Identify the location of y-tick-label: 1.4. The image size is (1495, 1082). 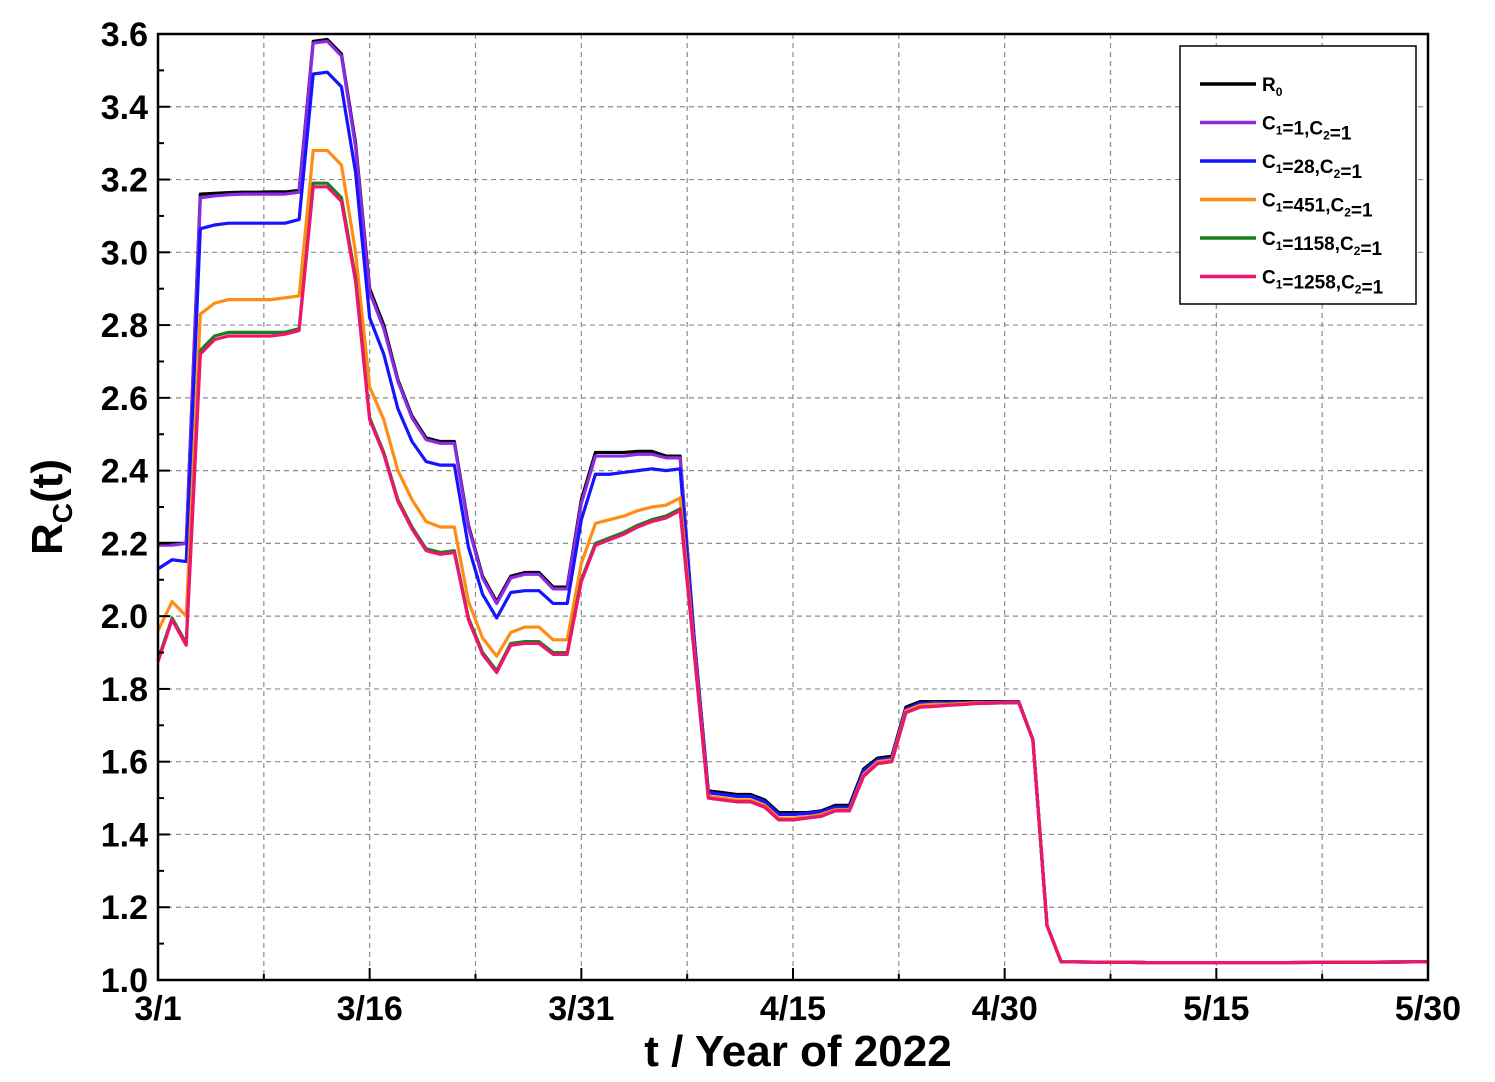
(124, 835).